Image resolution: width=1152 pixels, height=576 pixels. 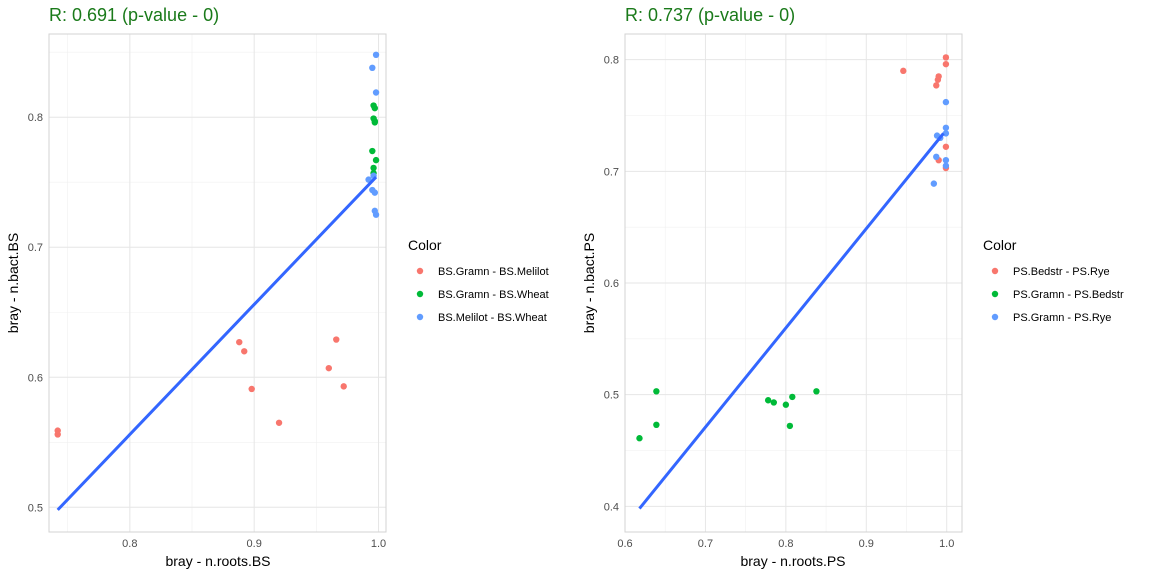 What do you see at coordinates (134, 15) in the screenshot?
I see `chart-title: R: 0.691 (p-value - 0)` at bounding box center [134, 15].